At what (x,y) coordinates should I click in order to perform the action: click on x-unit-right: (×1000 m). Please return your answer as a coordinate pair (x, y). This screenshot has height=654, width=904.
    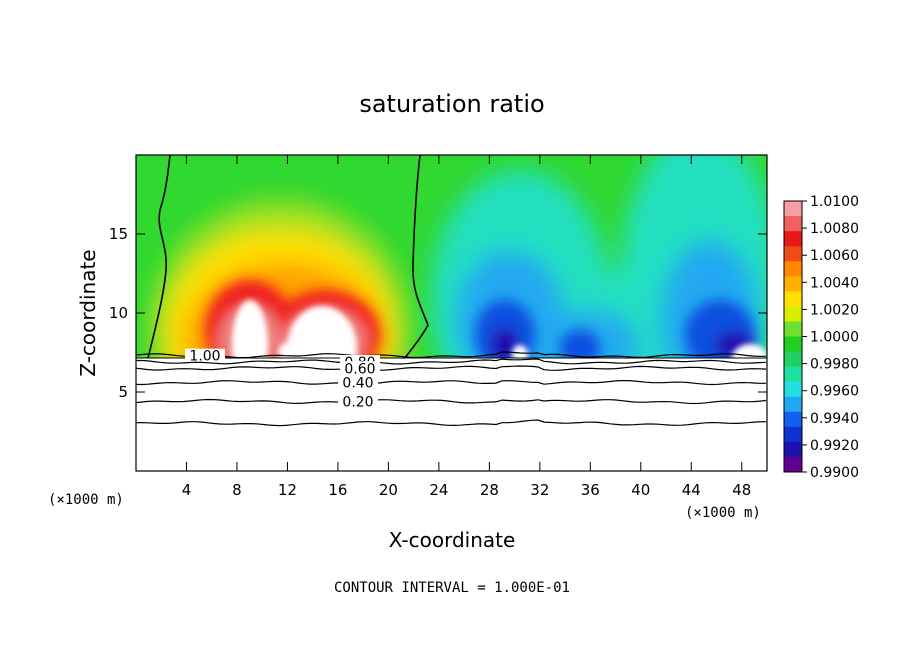
    Looking at the image, I should click on (723, 513).